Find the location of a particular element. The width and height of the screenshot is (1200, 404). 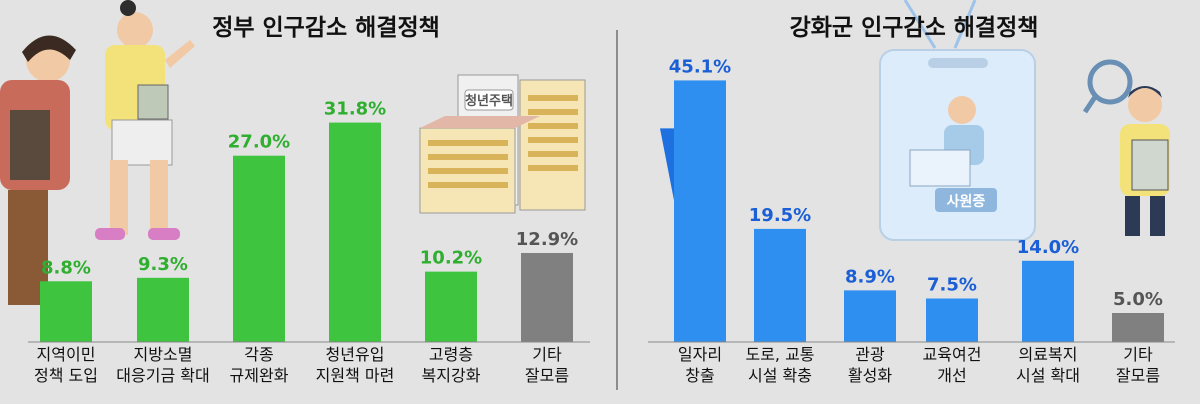

id-card-illustration: 사원증 is located at coordinates (957, 120).